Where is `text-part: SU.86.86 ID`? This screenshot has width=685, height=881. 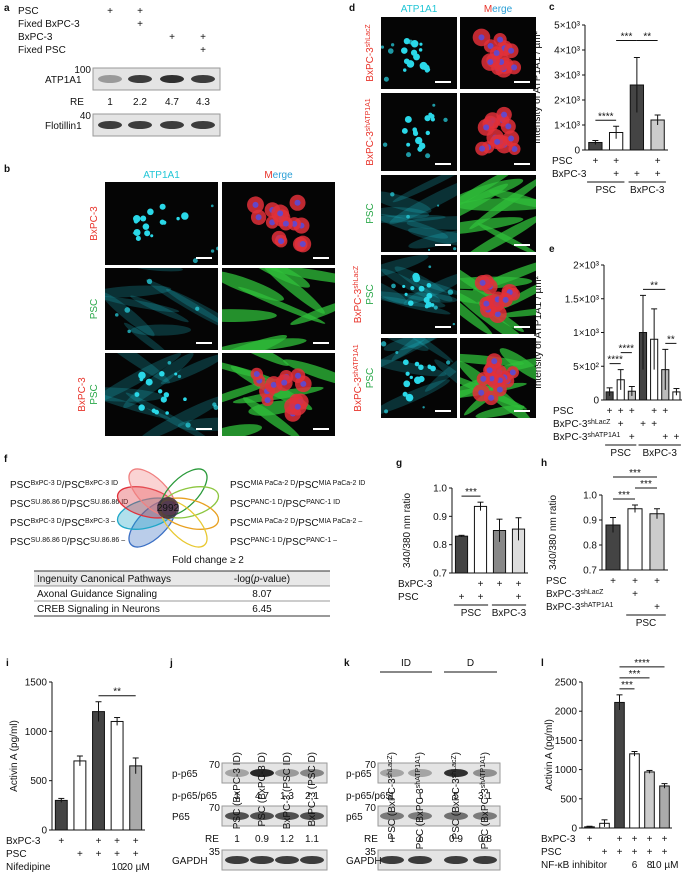
text-part: SU.86.86 ID is located at coordinates (109, 502).